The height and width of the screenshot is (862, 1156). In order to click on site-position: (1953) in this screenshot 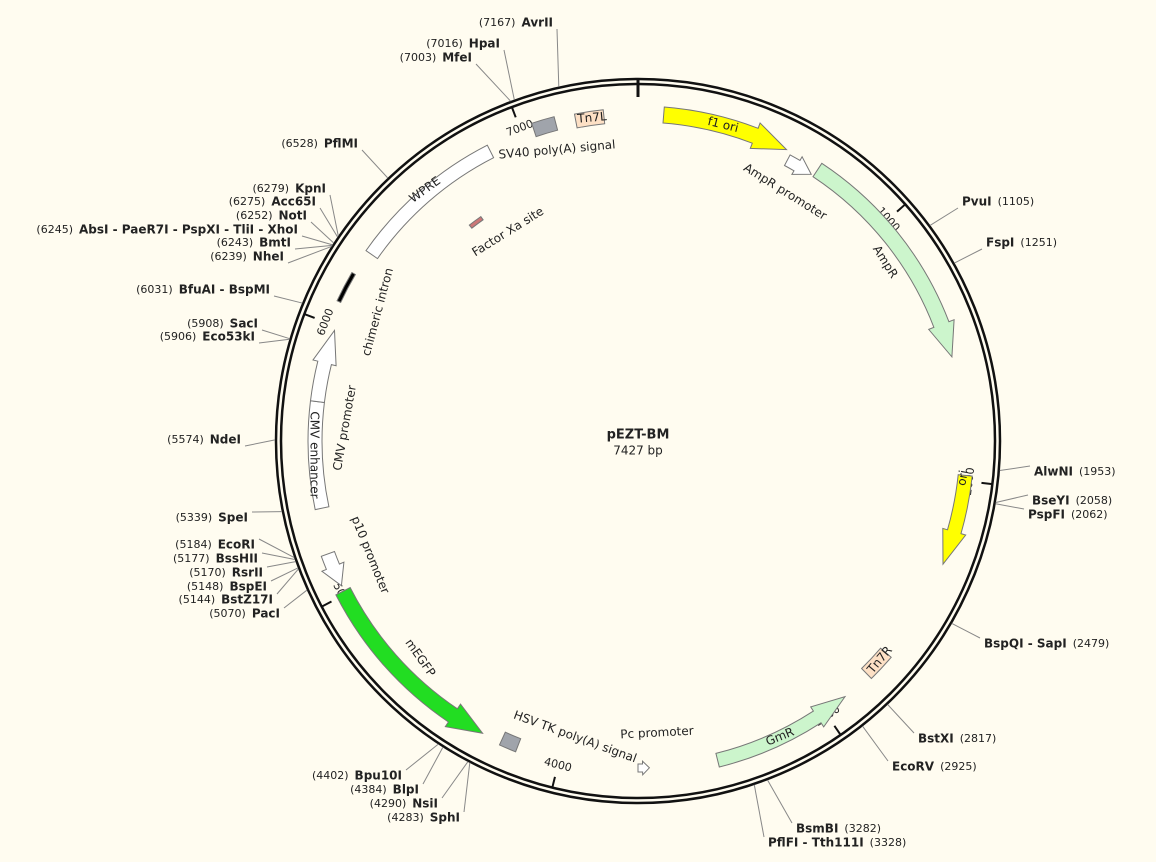, I will do `click(1097, 471)`.